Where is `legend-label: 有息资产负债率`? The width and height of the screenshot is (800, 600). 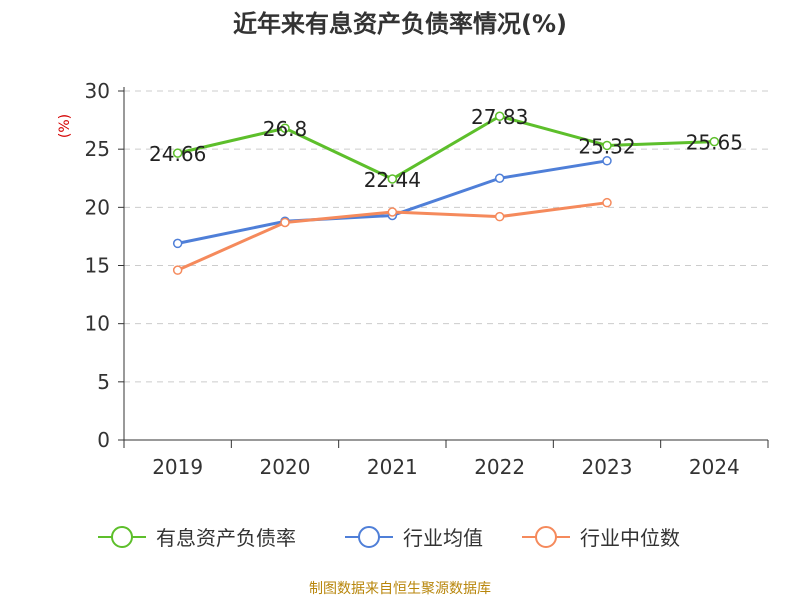 legend-label: 有息资产负债率 is located at coordinates (226, 538).